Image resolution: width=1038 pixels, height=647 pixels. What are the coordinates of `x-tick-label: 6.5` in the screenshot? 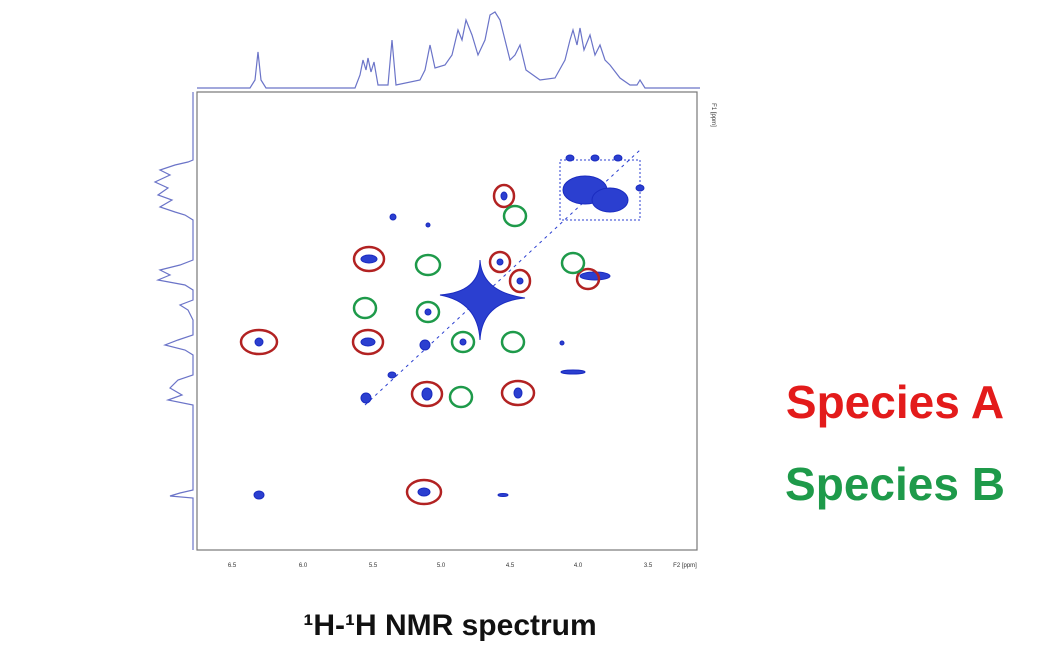 It's located at (232, 566).